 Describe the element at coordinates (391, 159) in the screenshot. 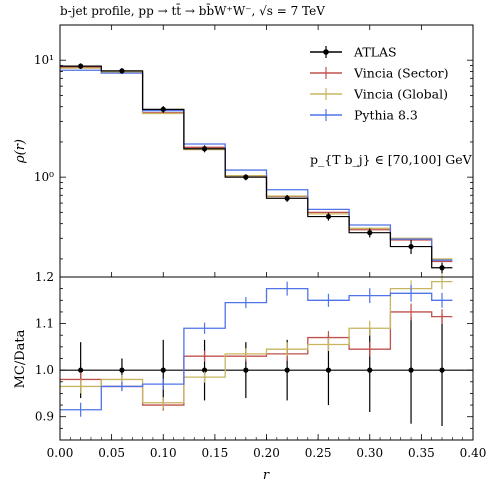

I see `pt-range-annotation: p_{T b_j} ∈ [70,100] GeV` at that location.